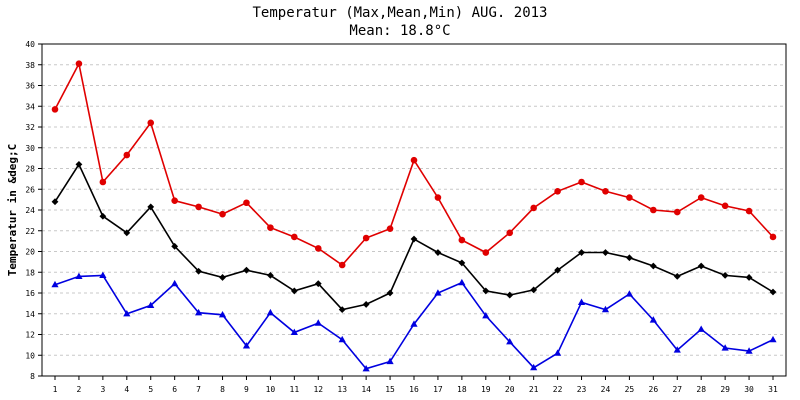 This screenshot has height=400, width=800. What do you see at coordinates (462, 389) in the screenshot?
I see `x-tick-label: 18` at bounding box center [462, 389].